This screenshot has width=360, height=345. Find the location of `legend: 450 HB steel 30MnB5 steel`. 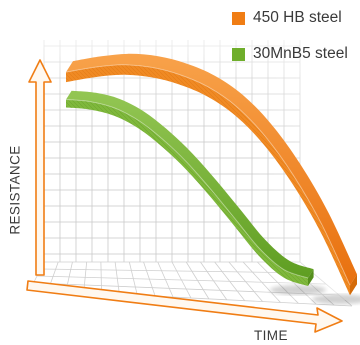

legend: 450 HB steel 30MnB5 steel is located at coordinates (290, 44).